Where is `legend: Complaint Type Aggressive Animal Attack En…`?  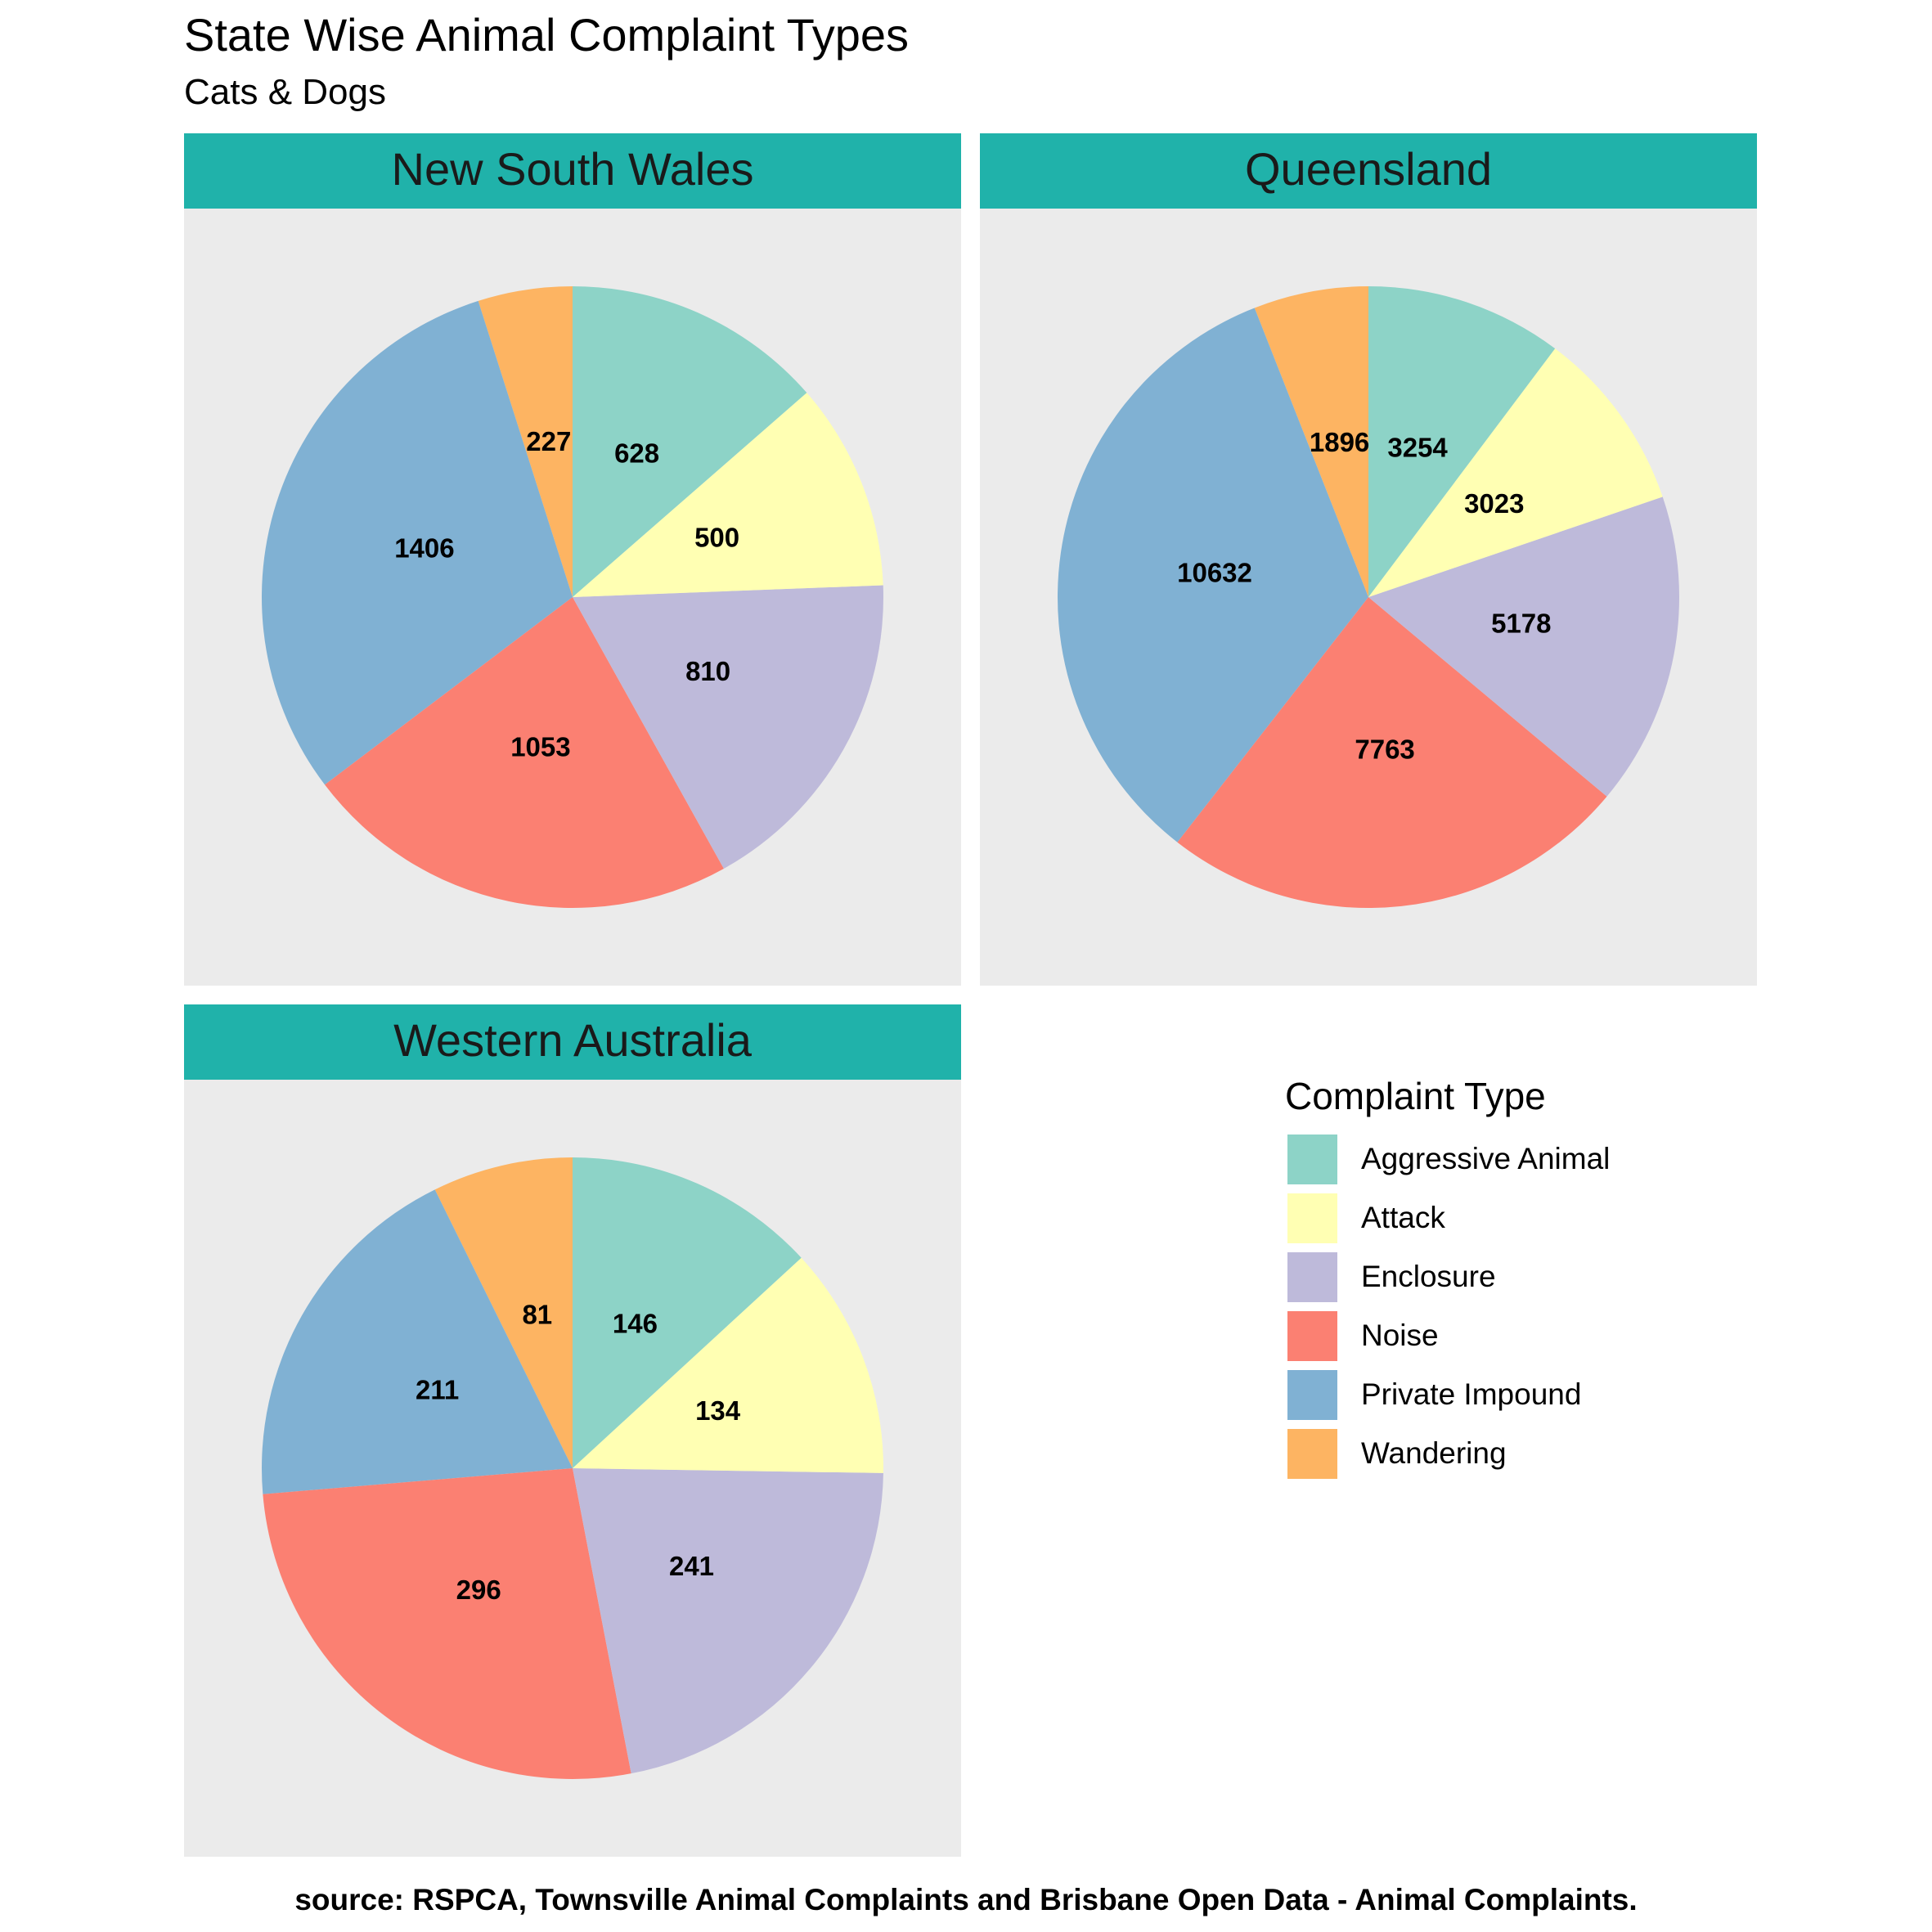
legend: Complaint Type Aggressive Animal Attack En… is located at coordinates (1448, 1279).